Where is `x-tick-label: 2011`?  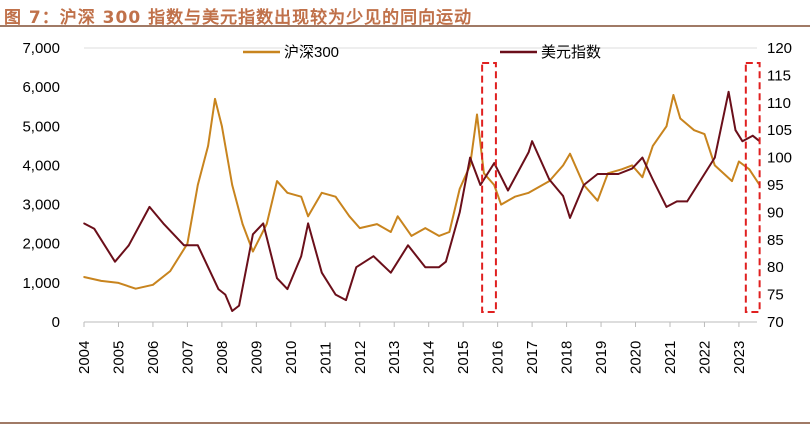
x-tick-label: 2011 is located at coordinates (325, 358).